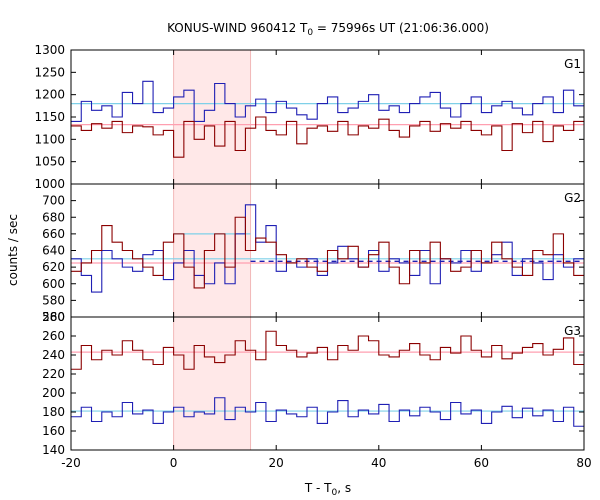  I want to click on panel-label: G2, so click(572, 198).